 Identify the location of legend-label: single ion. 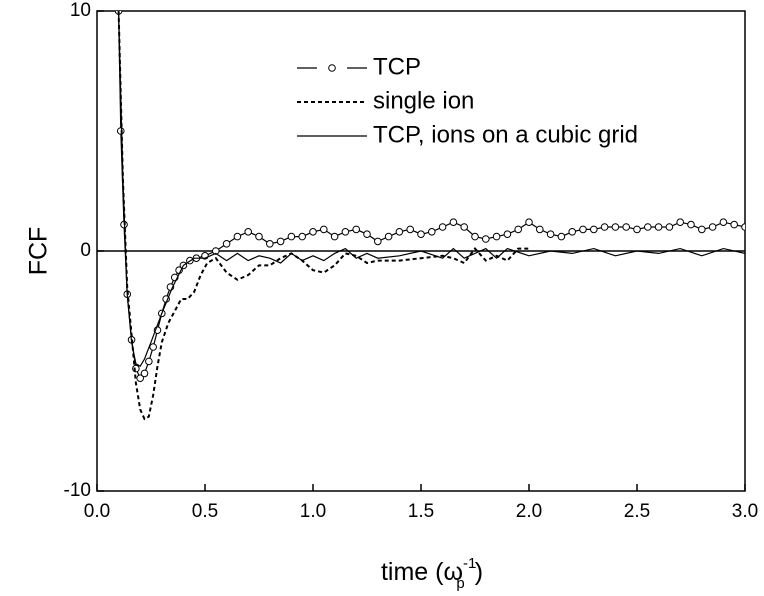
(423, 100).